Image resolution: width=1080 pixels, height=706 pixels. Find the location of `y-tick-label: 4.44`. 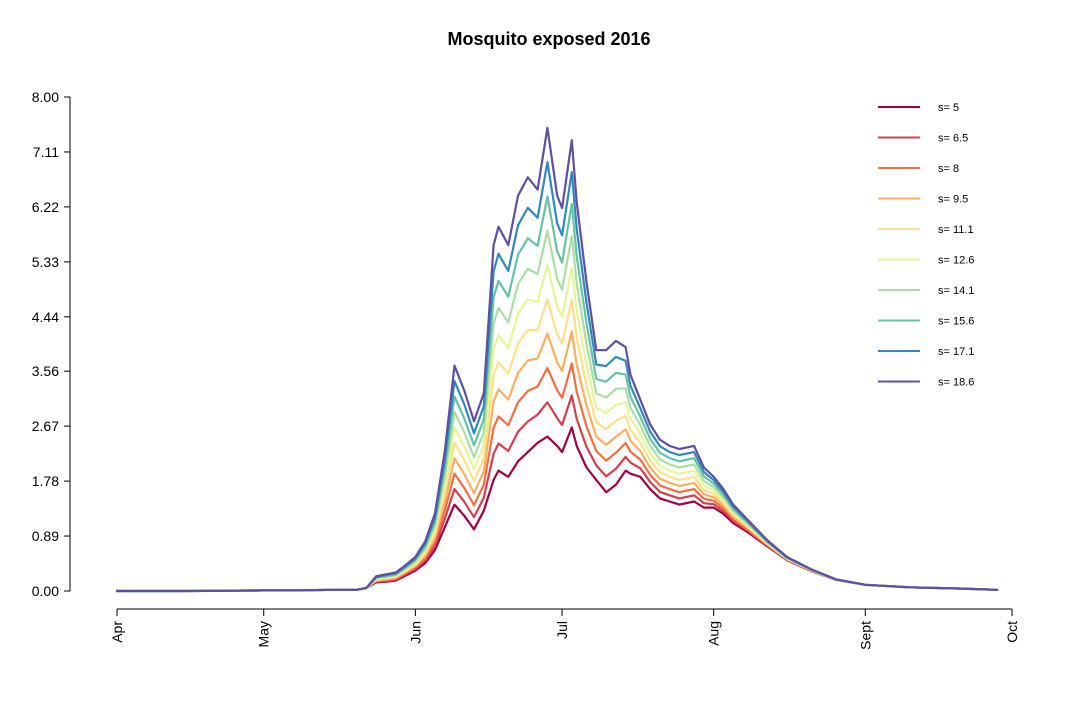

y-tick-label: 4.44 is located at coordinates (45, 317).